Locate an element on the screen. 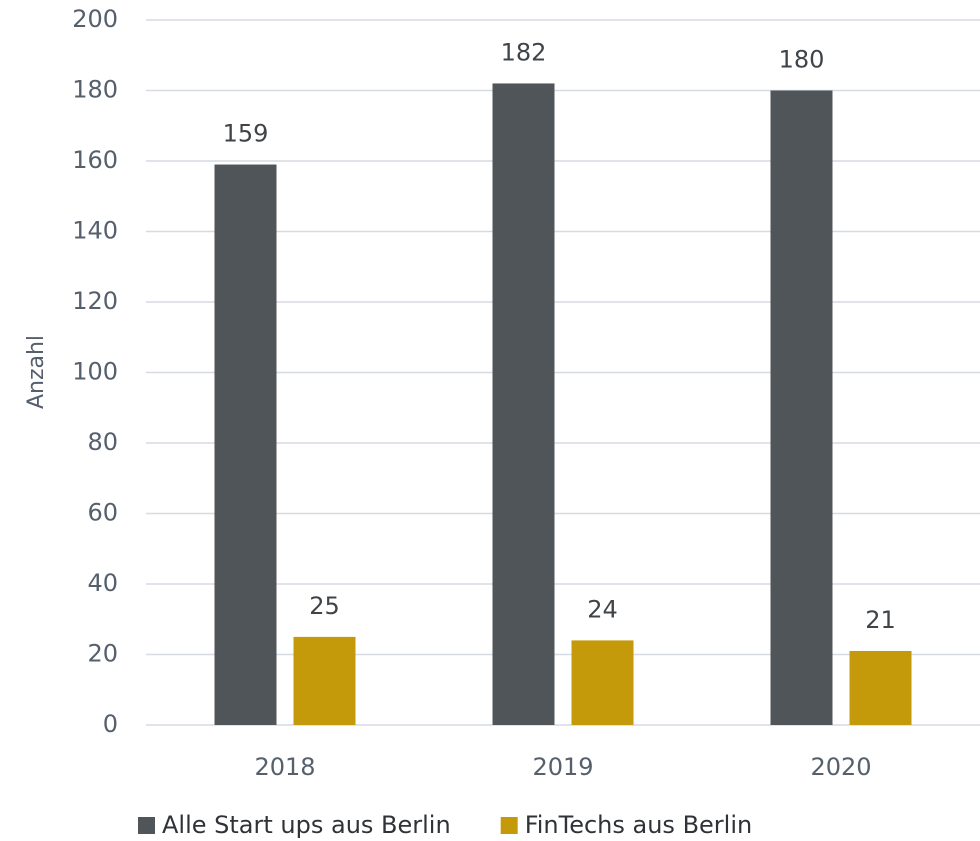 The height and width of the screenshot is (841, 980). data-label: 159 is located at coordinates (246, 134).